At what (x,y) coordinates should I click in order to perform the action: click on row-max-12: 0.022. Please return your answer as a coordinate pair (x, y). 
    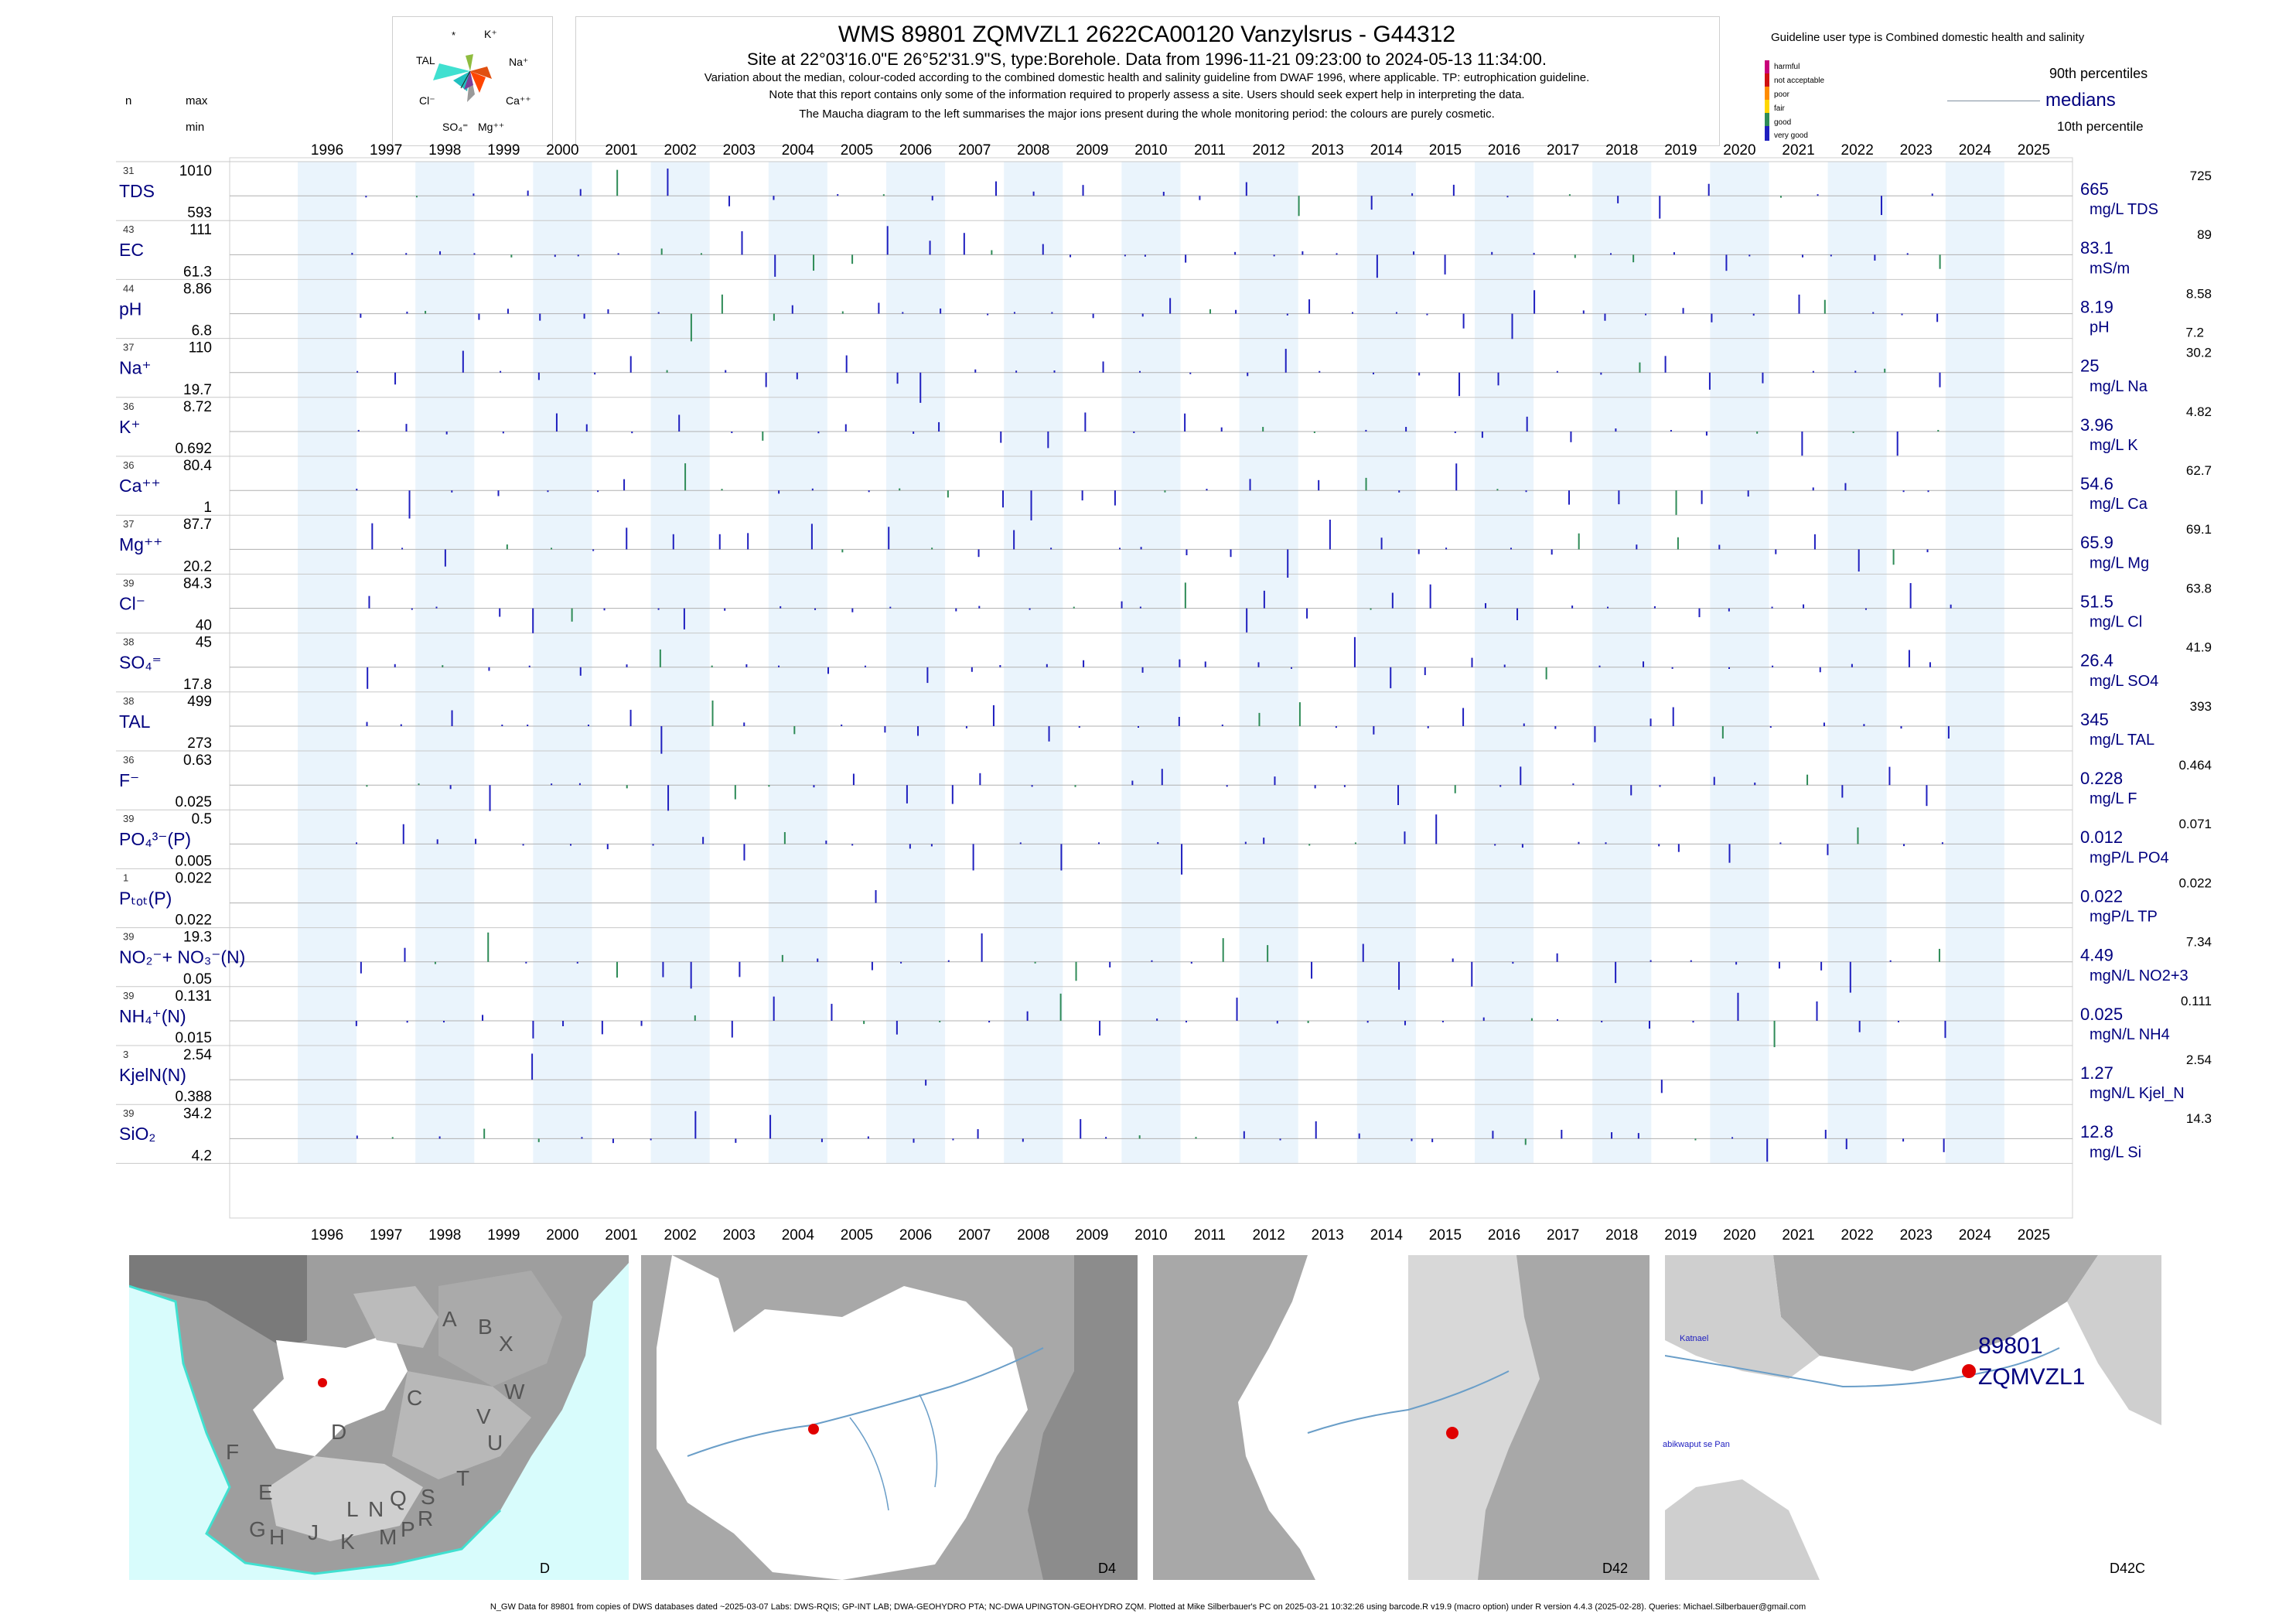
    Looking at the image, I should click on (193, 878).